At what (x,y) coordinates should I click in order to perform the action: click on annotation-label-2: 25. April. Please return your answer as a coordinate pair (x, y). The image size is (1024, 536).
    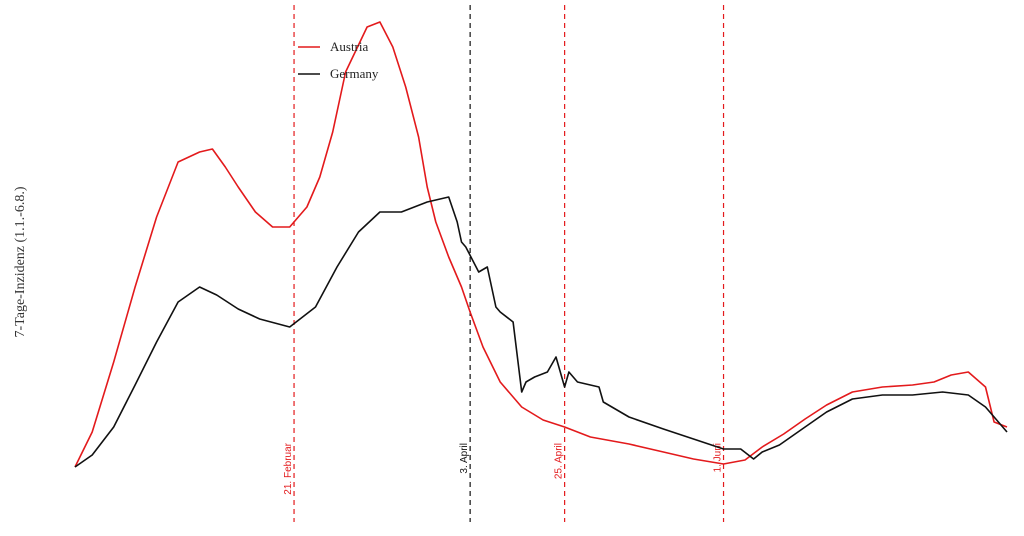
    Looking at the image, I should click on (559, 461).